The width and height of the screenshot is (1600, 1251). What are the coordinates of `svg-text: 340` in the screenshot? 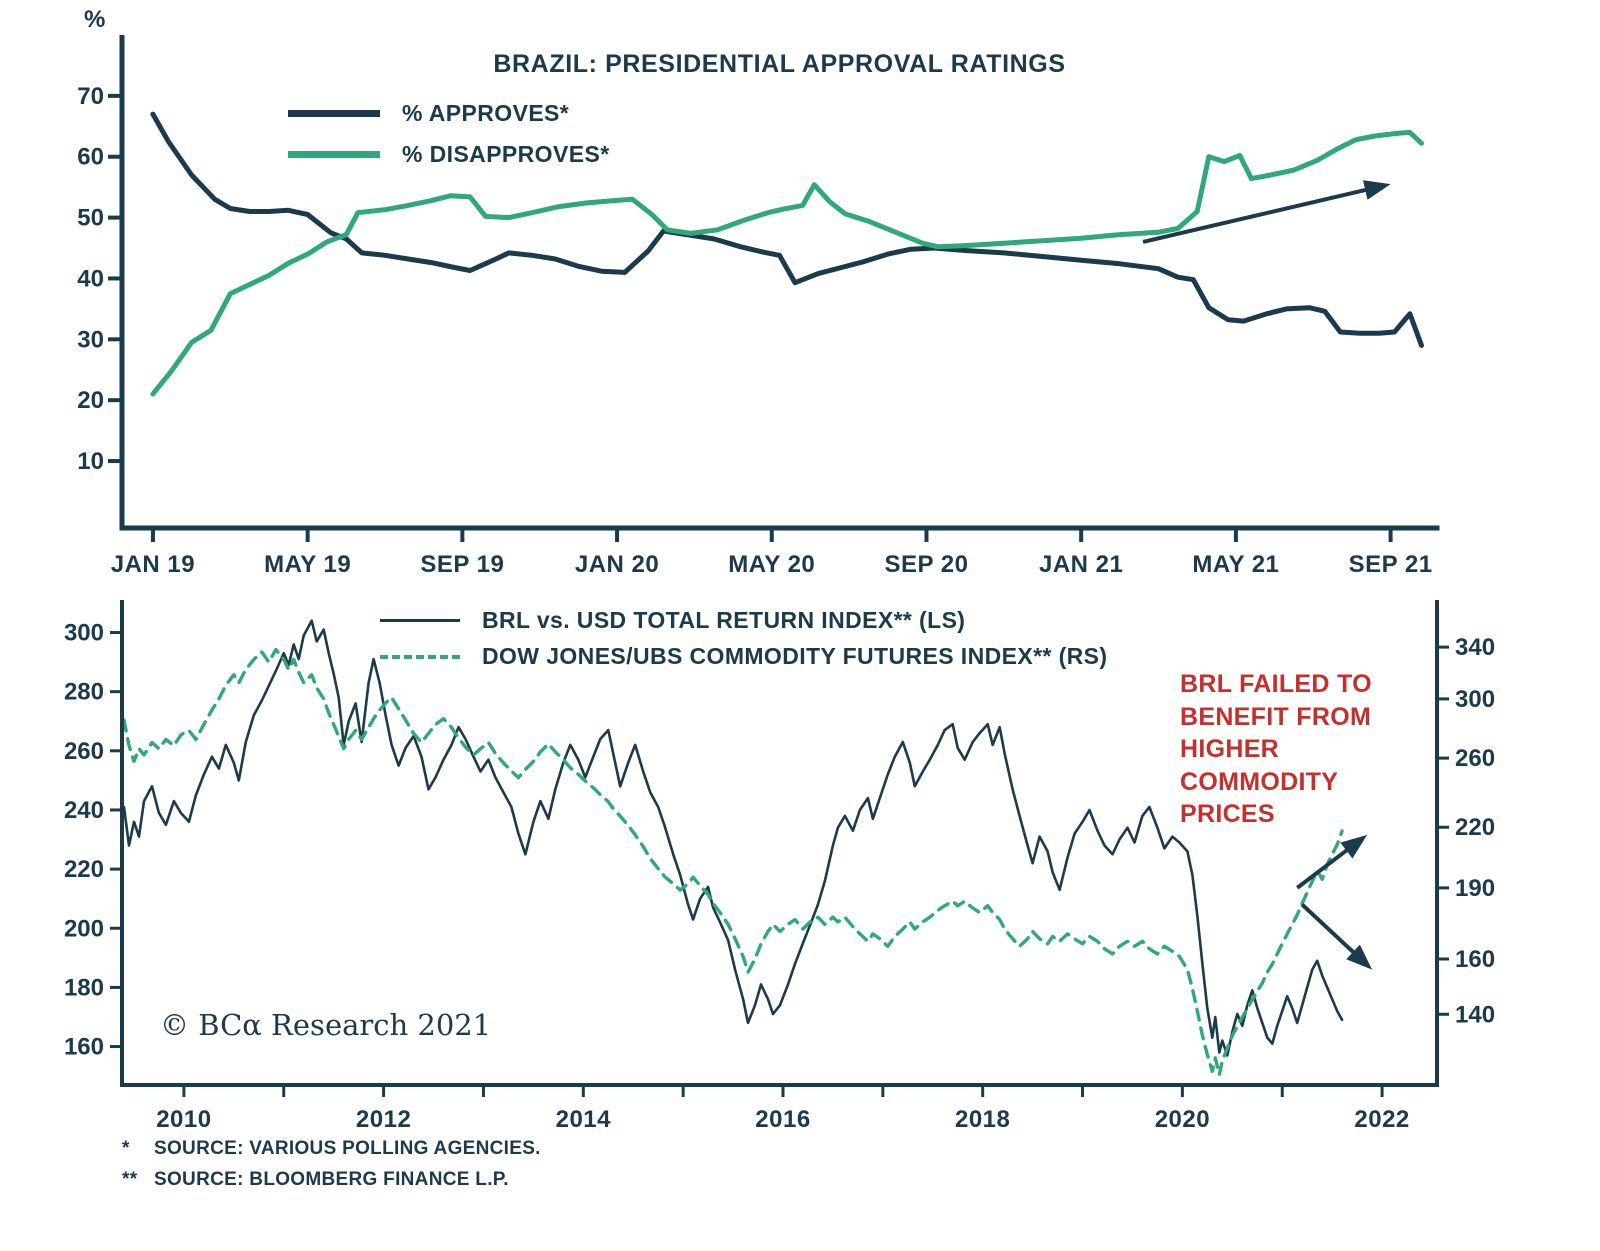 It's located at (1475, 647).